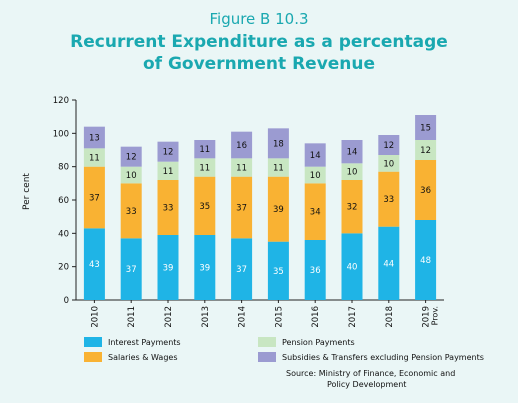  I want to click on data-label: 34, so click(315, 213).